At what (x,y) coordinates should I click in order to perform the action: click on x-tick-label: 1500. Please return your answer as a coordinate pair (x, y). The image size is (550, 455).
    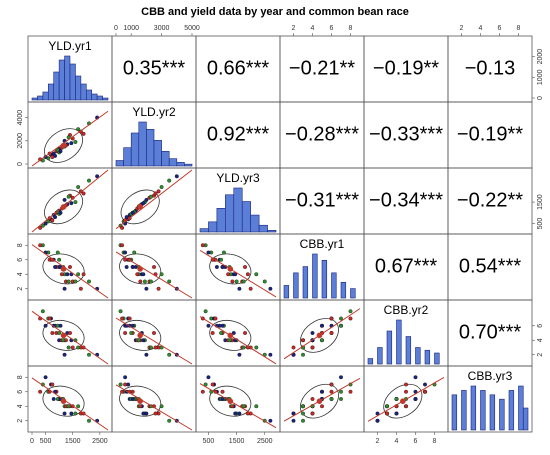
    Looking at the image, I should click on (73, 441).